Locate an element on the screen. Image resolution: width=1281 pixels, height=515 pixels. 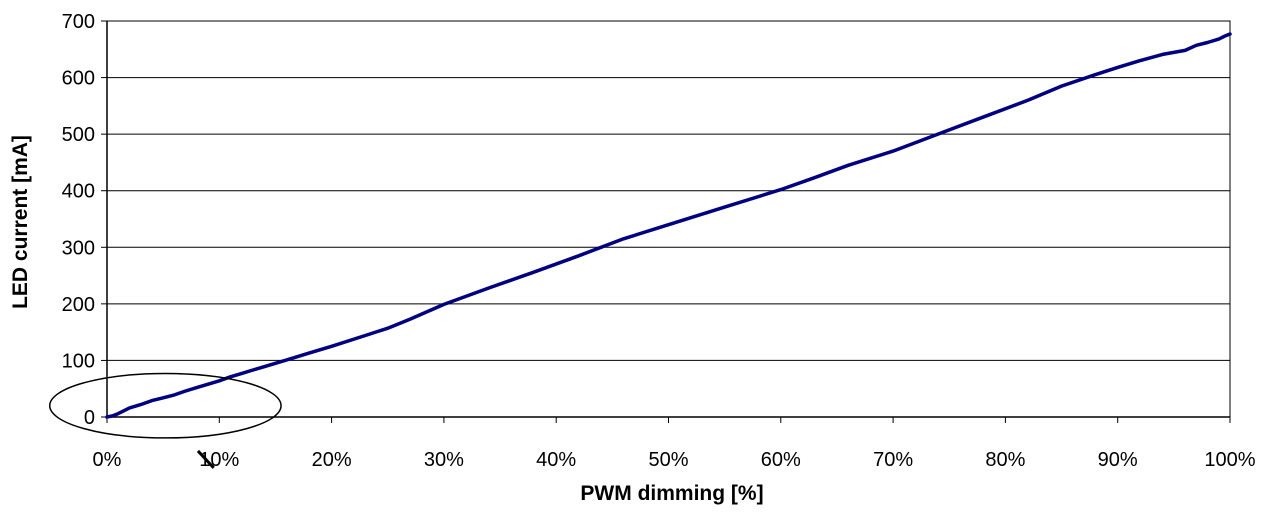
y-tick-label: 500 is located at coordinates (78, 135).